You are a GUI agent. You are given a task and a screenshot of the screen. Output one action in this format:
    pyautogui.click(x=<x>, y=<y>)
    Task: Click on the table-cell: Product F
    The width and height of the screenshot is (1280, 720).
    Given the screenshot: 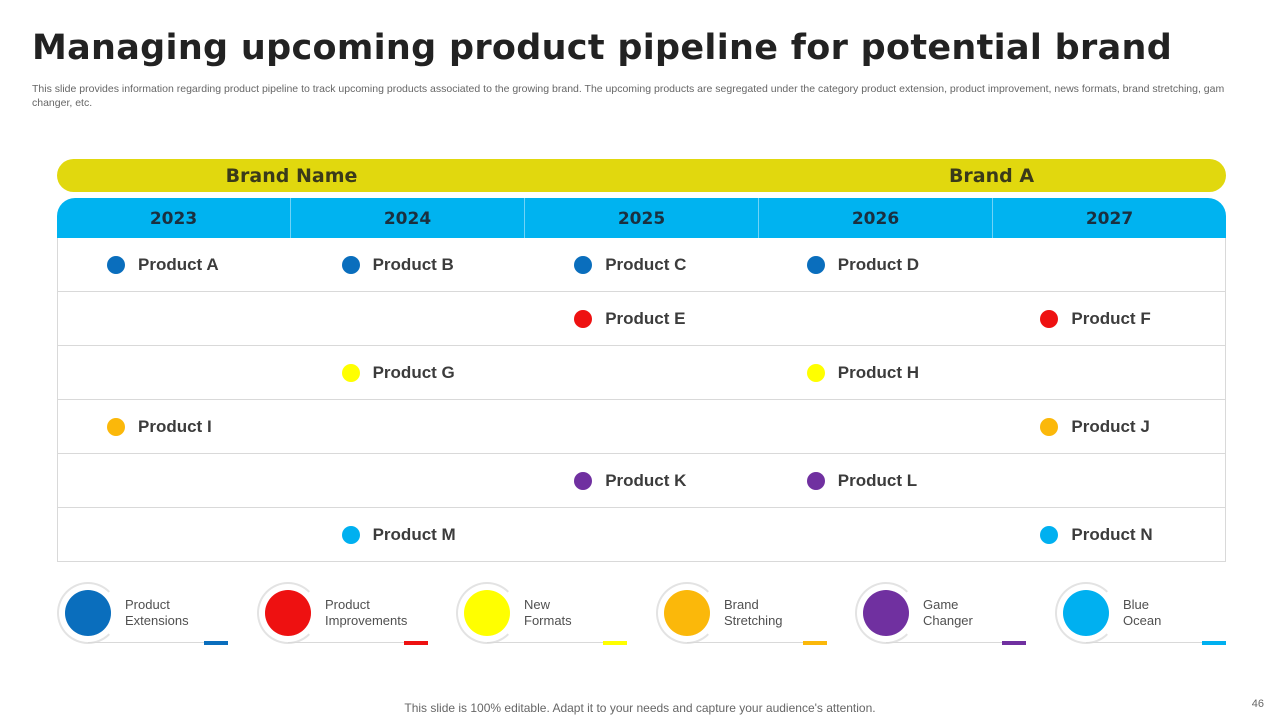 What is the action you would take?
    pyautogui.click(x=1108, y=318)
    